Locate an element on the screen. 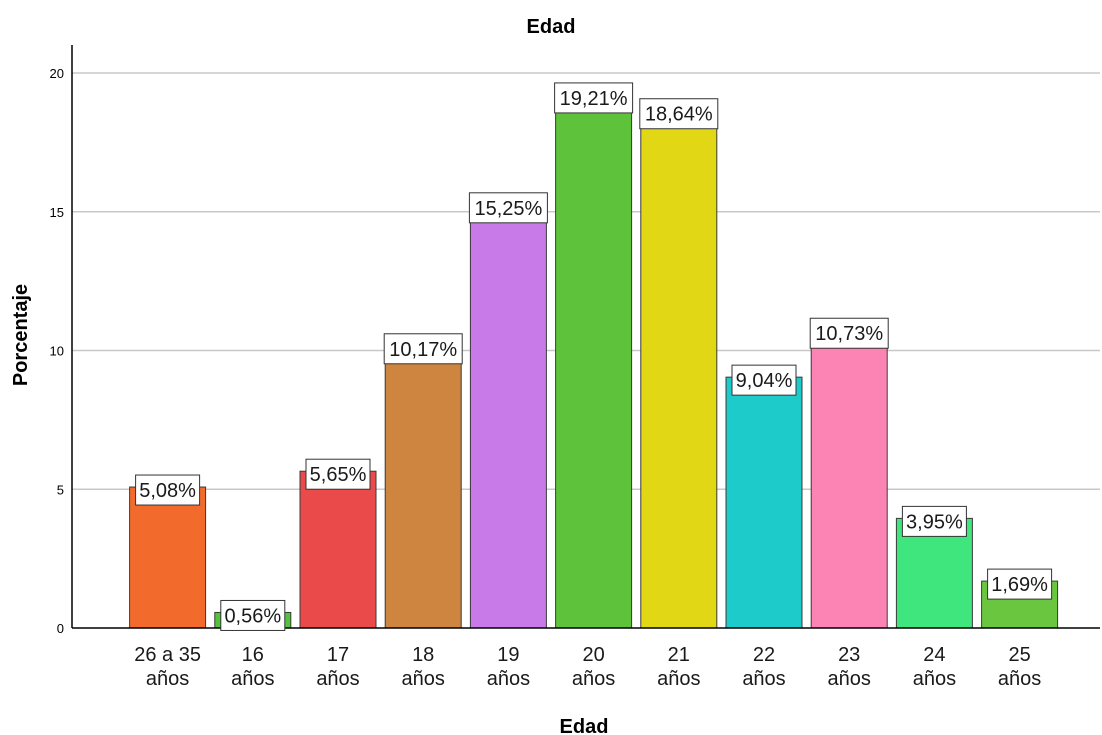 The image size is (1102, 735). x-tick-label: 25 is located at coordinates (1019, 655).